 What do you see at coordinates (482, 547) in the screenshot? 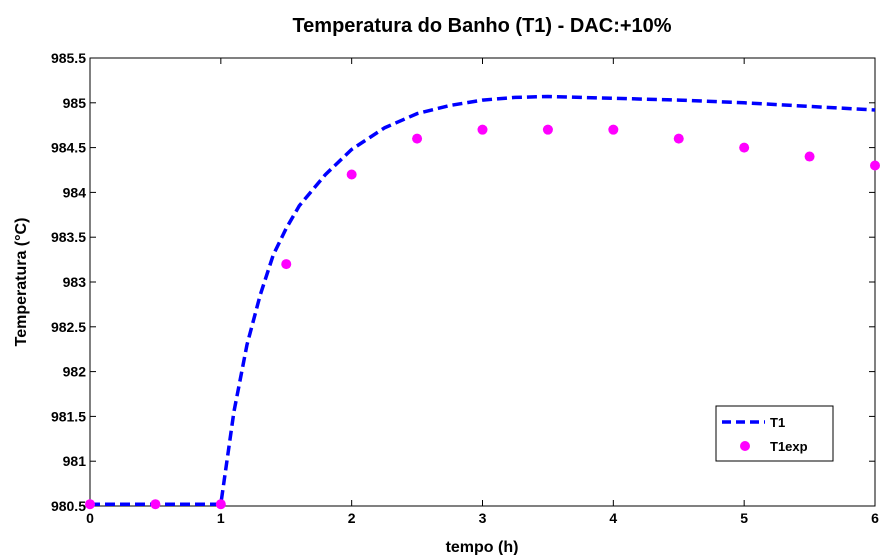
I see `x-axis-label: tempo (h)` at bounding box center [482, 547].